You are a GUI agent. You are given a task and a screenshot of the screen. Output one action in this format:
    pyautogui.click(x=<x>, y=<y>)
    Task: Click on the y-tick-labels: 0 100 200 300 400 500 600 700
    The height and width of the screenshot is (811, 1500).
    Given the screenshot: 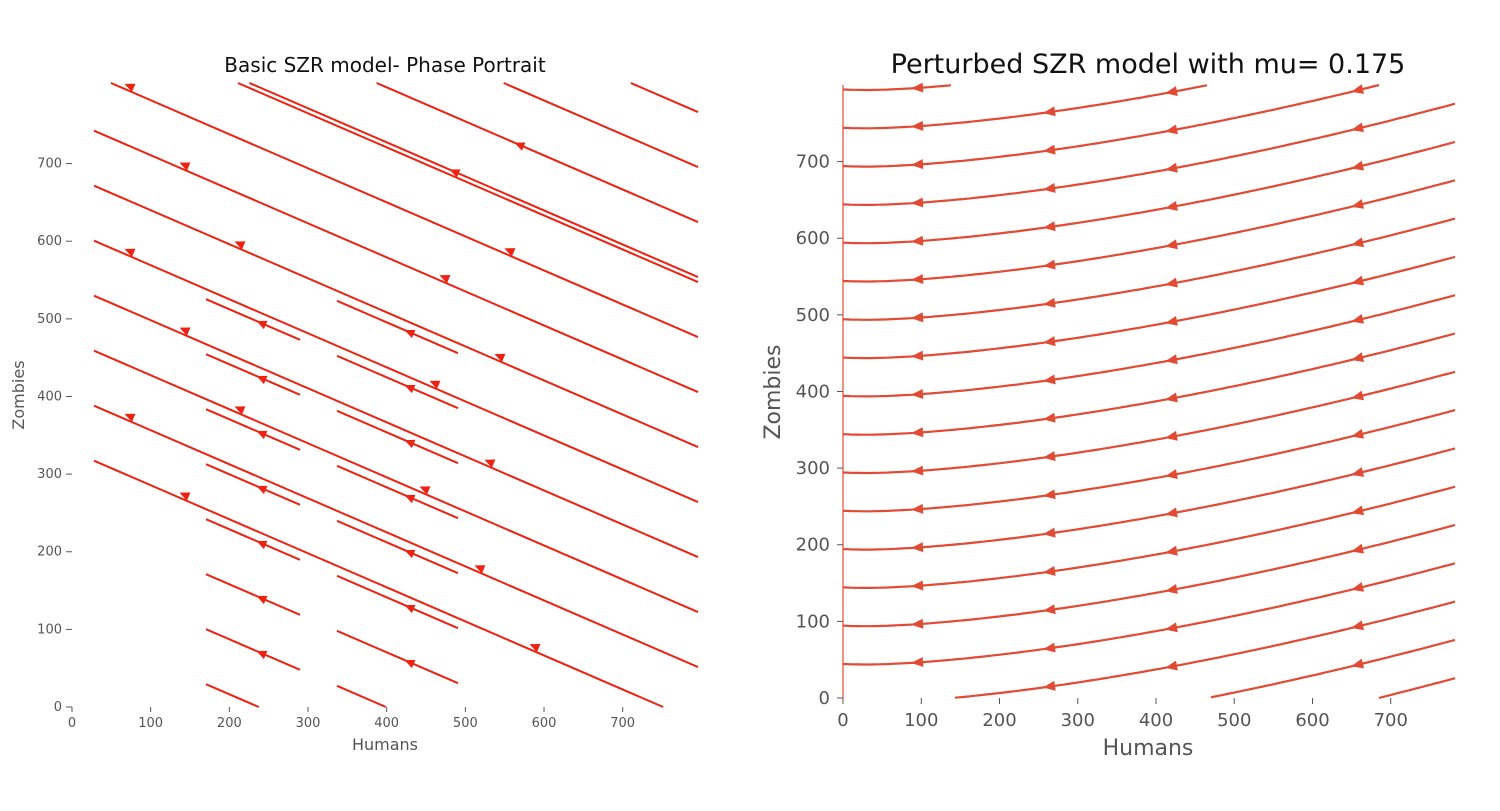 What is the action you would take?
    pyautogui.click(x=54, y=436)
    